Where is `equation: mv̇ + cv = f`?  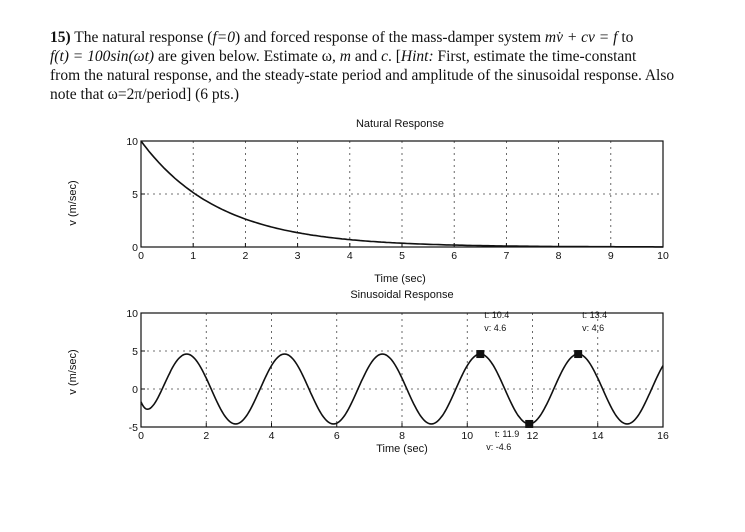
equation: mv̇ + cv = f is located at coordinates (581, 37).